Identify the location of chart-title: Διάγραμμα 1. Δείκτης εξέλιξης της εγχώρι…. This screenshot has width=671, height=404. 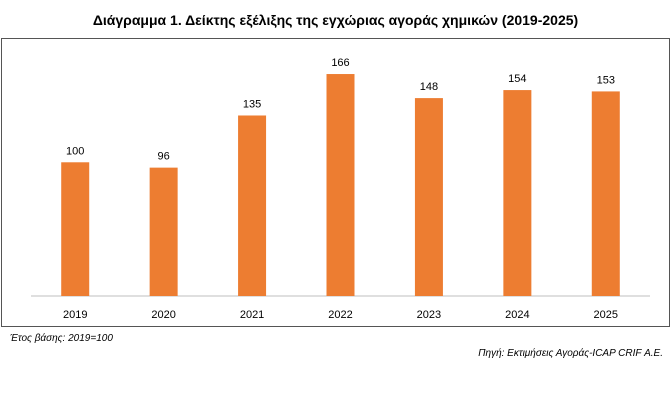
(335, 20).